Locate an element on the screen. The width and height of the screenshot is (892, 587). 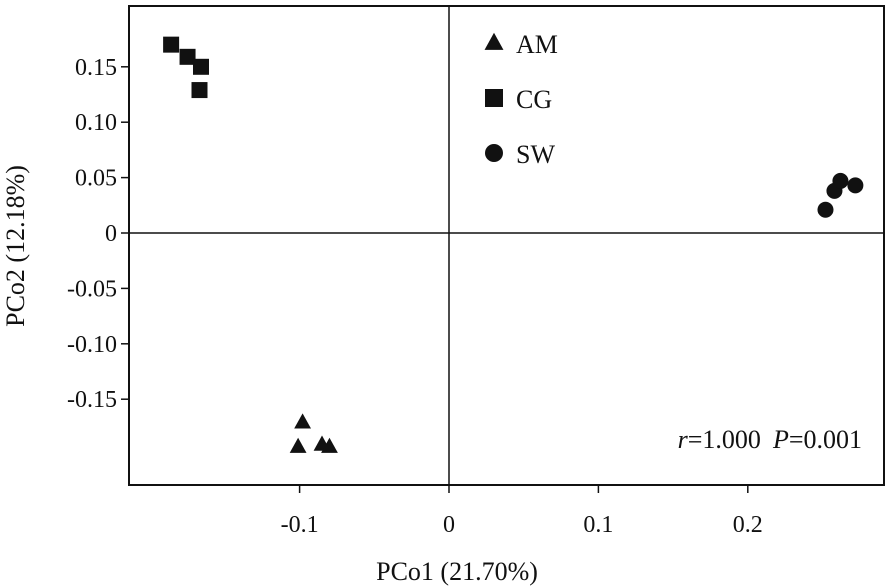
x-tick-label: 0 is located at coordinates (449, 525).